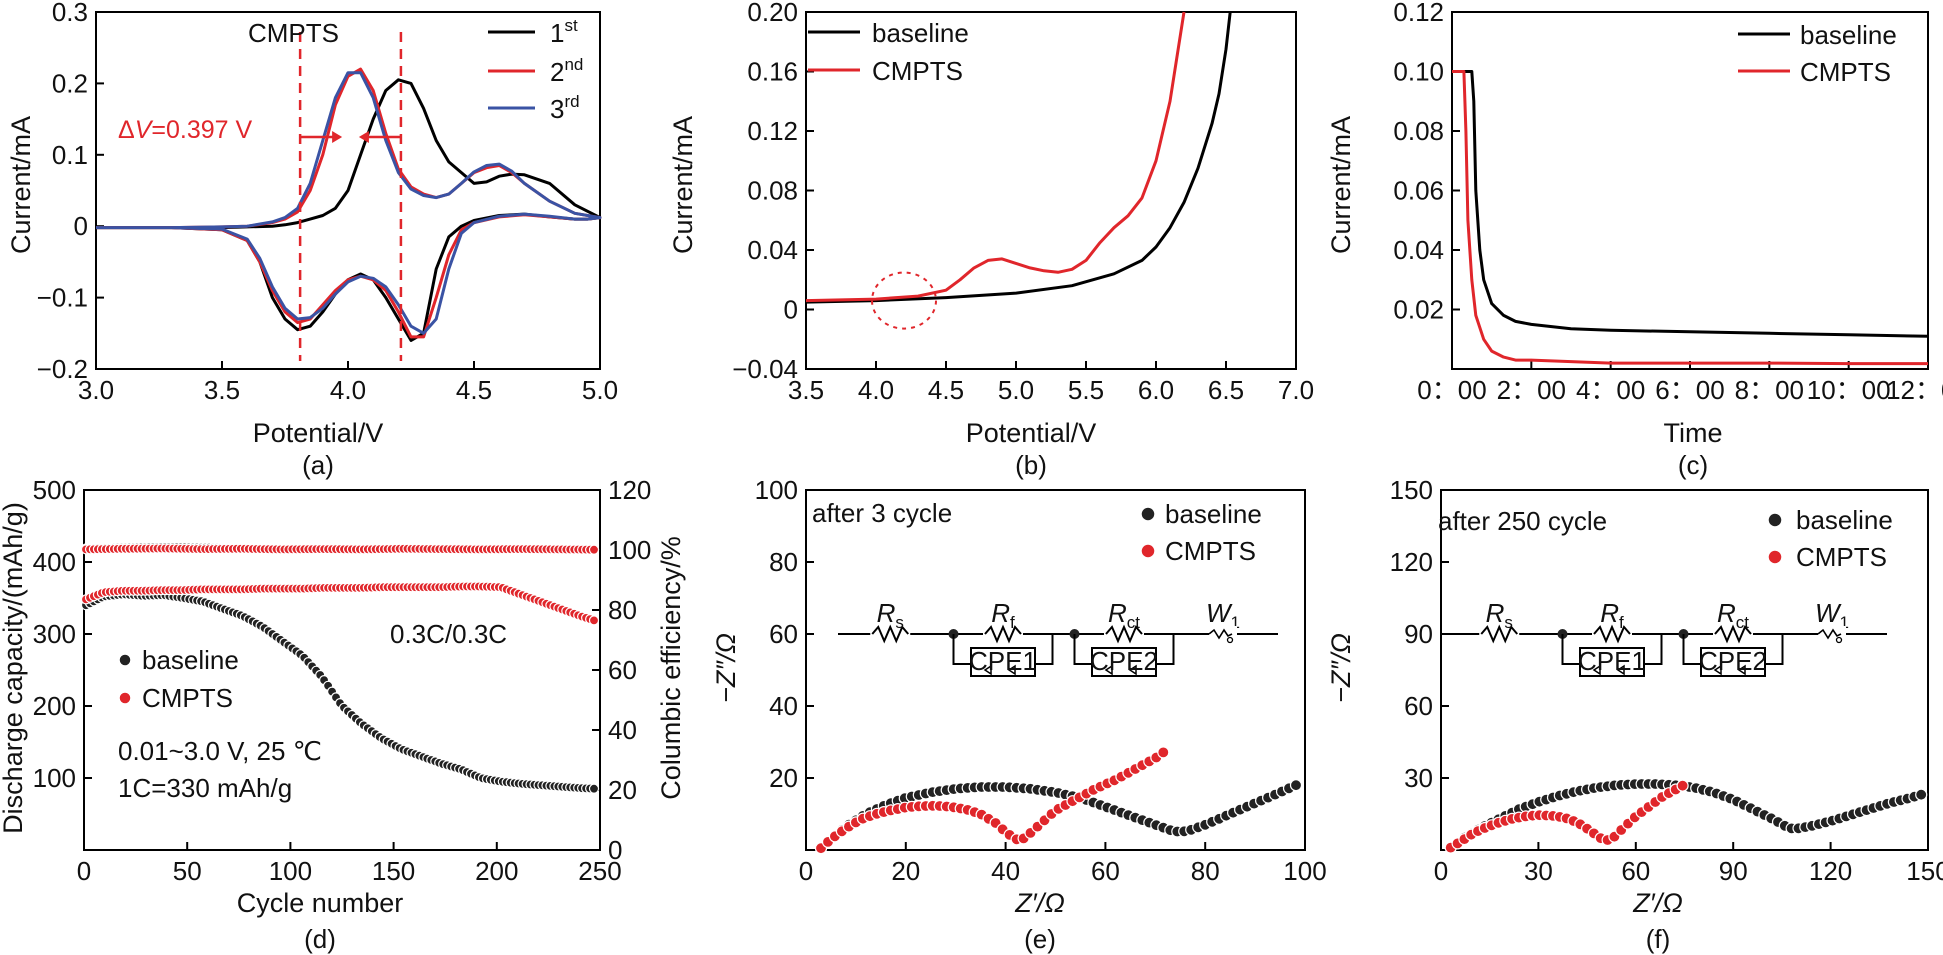  Describe the element at coordinates (671, 668) in the screenshot. I see `panel-d-ylabel2: Columbic efficiency/%` at that location.